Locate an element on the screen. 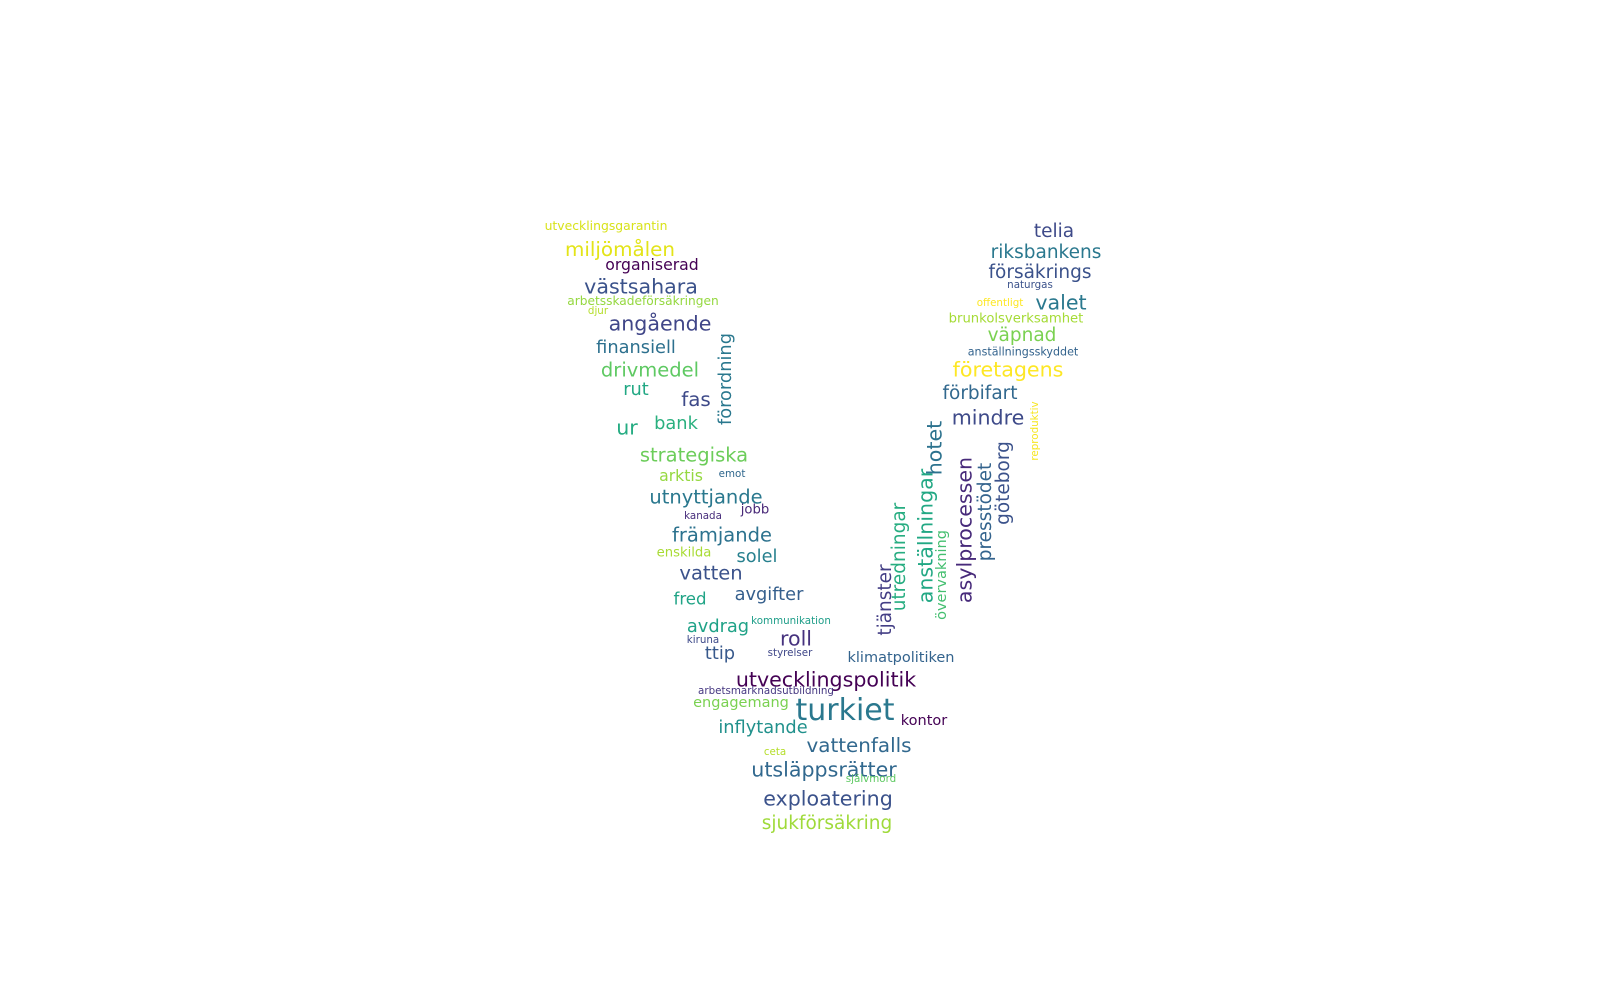  cloud-word: brunkolsverksamhet is located at coordinates (1016, 319).